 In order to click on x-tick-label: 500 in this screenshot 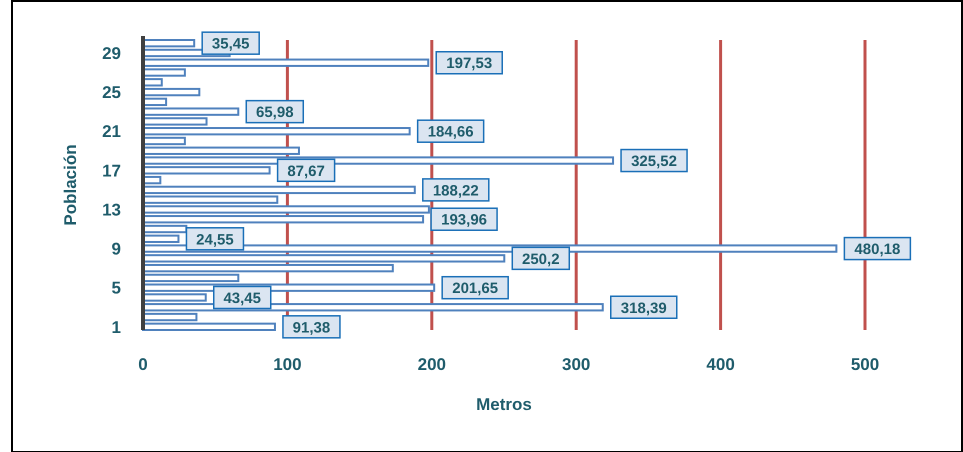, I will do `click(865, 364)`.